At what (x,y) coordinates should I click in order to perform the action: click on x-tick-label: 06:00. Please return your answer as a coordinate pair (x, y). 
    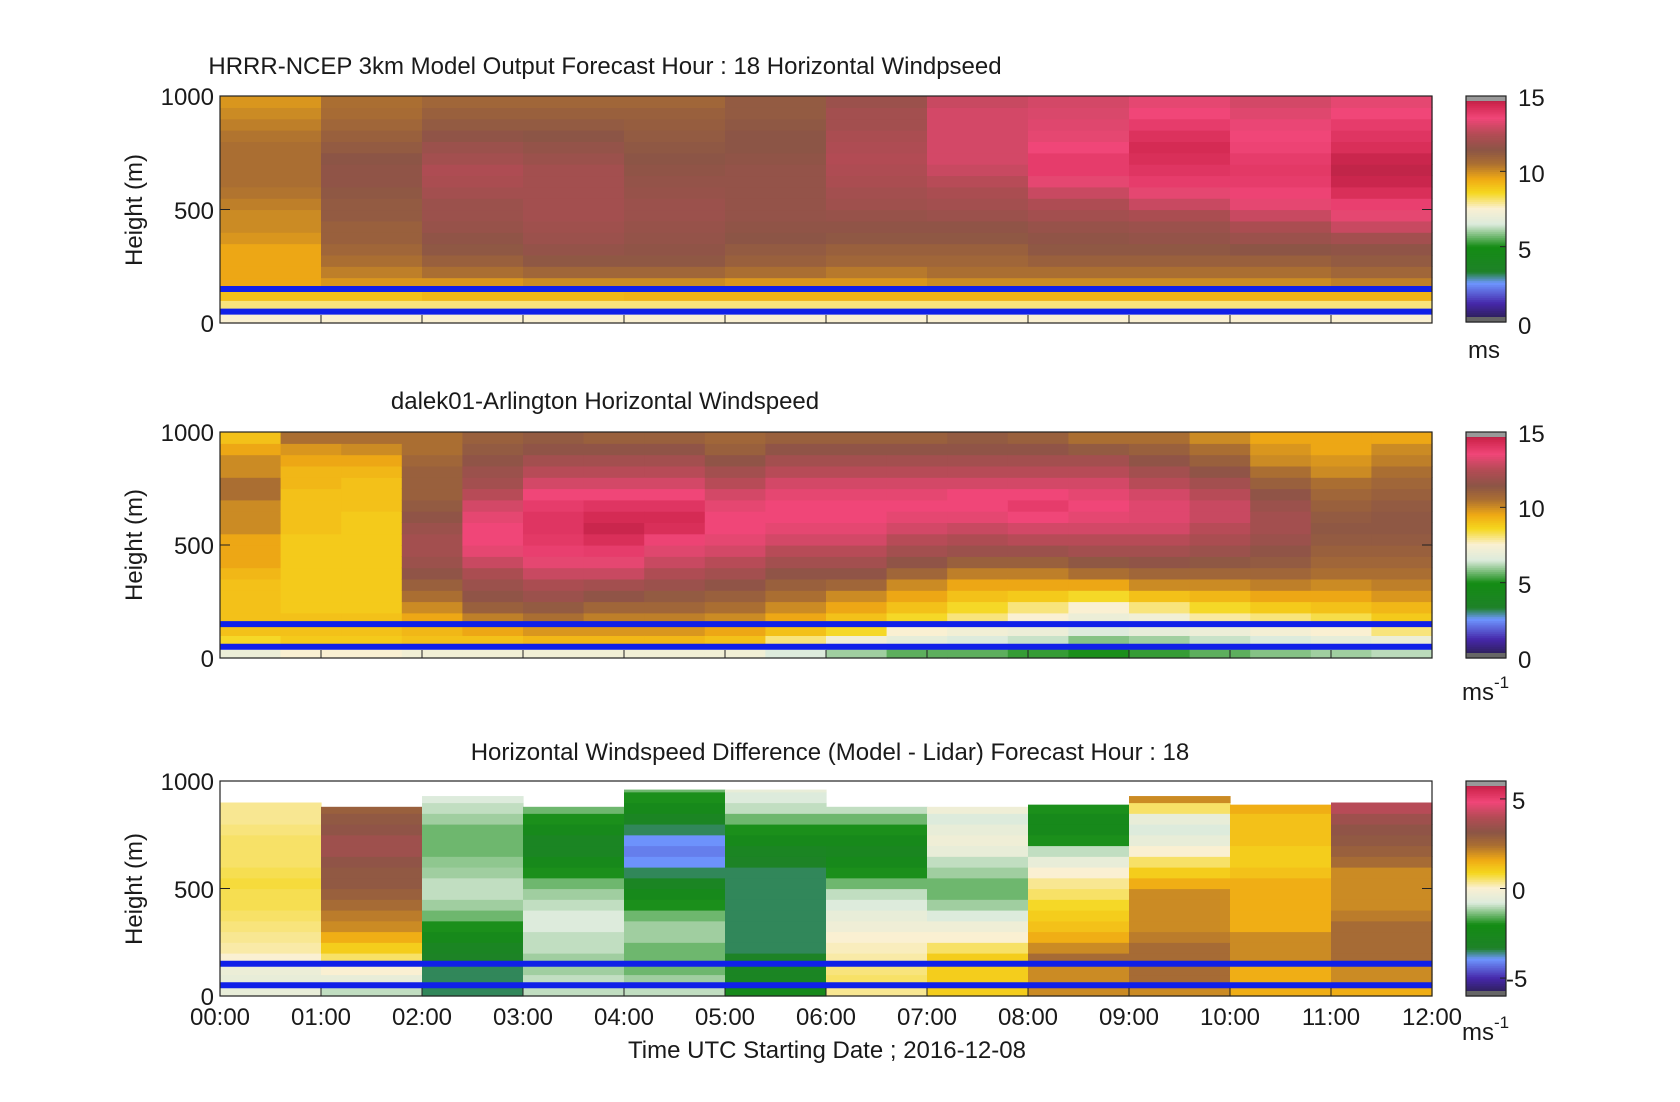
    Looking at the image, I should click on (826, 1017).